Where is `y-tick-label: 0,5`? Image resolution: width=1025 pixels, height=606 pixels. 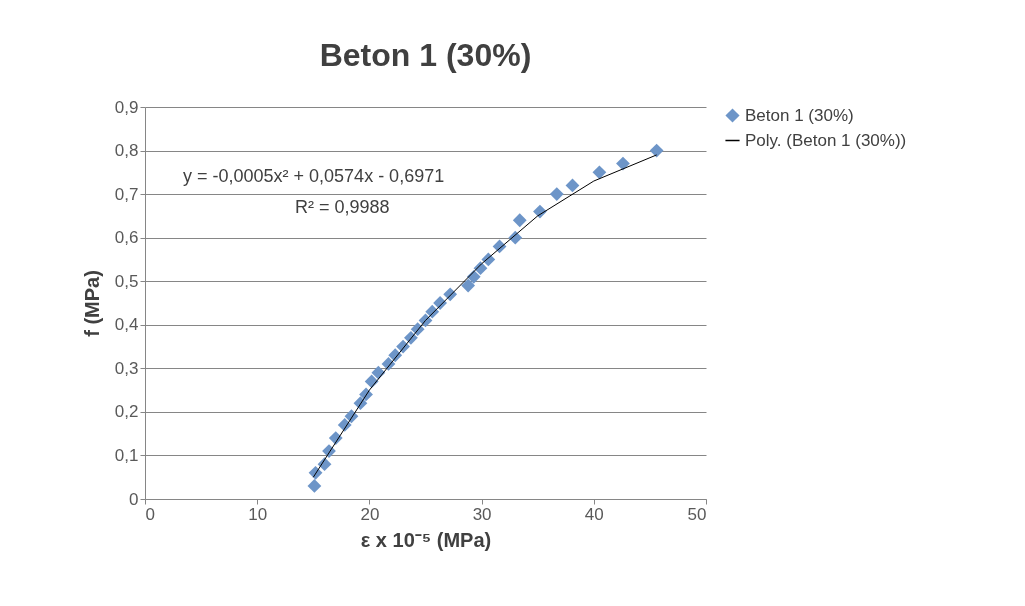 y-tick-label: 0,5 is located at coordinates (126, 281).